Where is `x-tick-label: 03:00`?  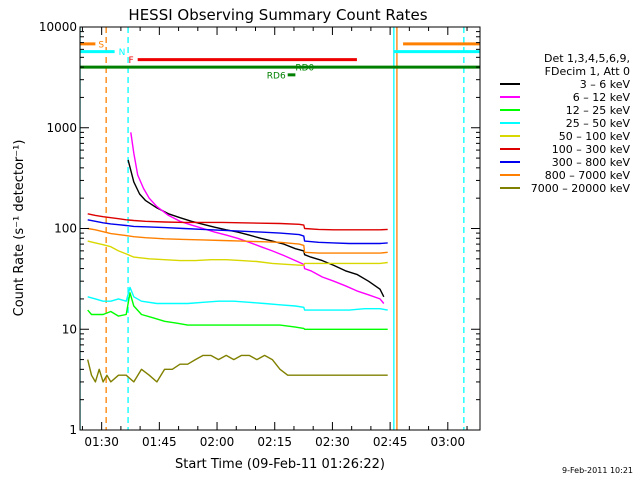
x-tick-label: 03:00 is located at coordinates (448, 442).